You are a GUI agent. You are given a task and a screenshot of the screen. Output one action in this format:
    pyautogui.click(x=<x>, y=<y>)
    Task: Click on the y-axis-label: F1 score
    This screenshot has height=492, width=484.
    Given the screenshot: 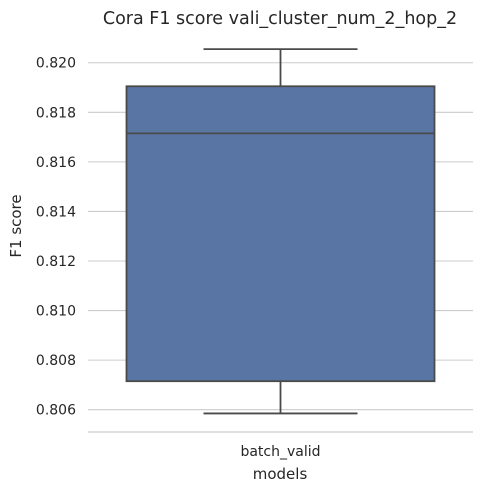 What is the action you would take?
    pyautogui.click(x=16, y=225)
    